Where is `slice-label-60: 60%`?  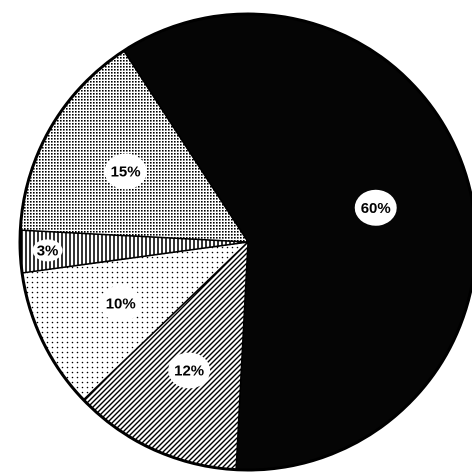
slice-label-60: 60% is located at coordinates (376, 208).